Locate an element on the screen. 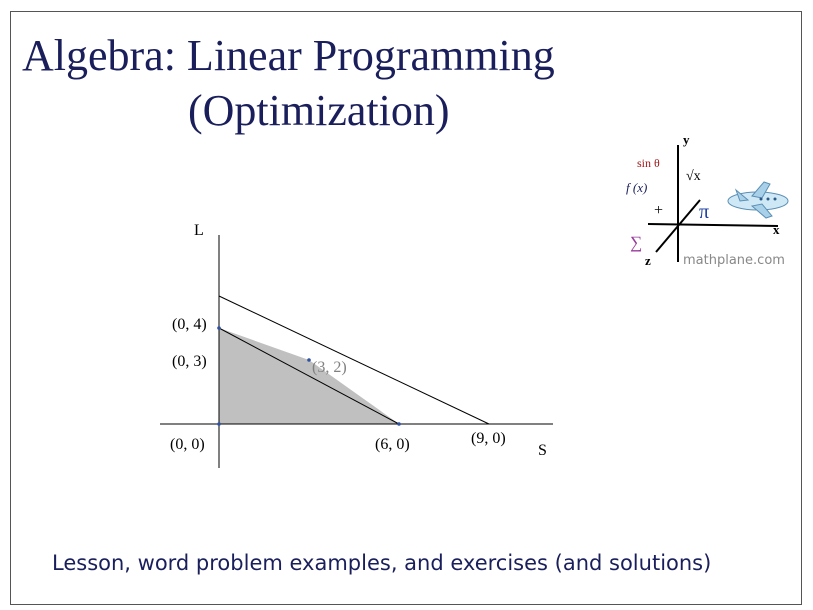  logo-plus: + is located at coordinates (658, 210).